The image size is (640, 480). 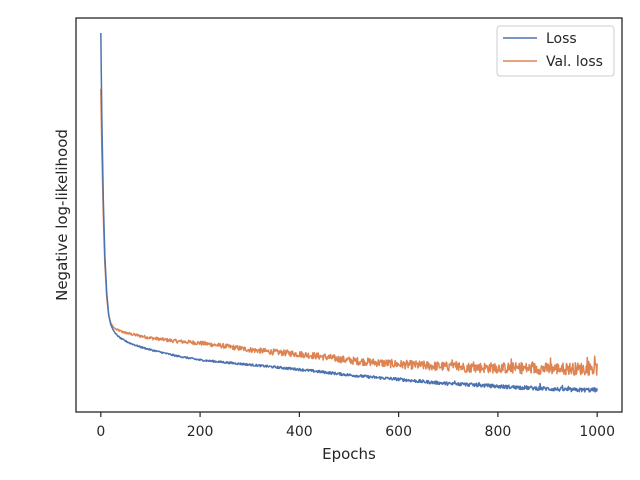 I want to click on x-axis-label: Epochs, so click(x=349, y=454).